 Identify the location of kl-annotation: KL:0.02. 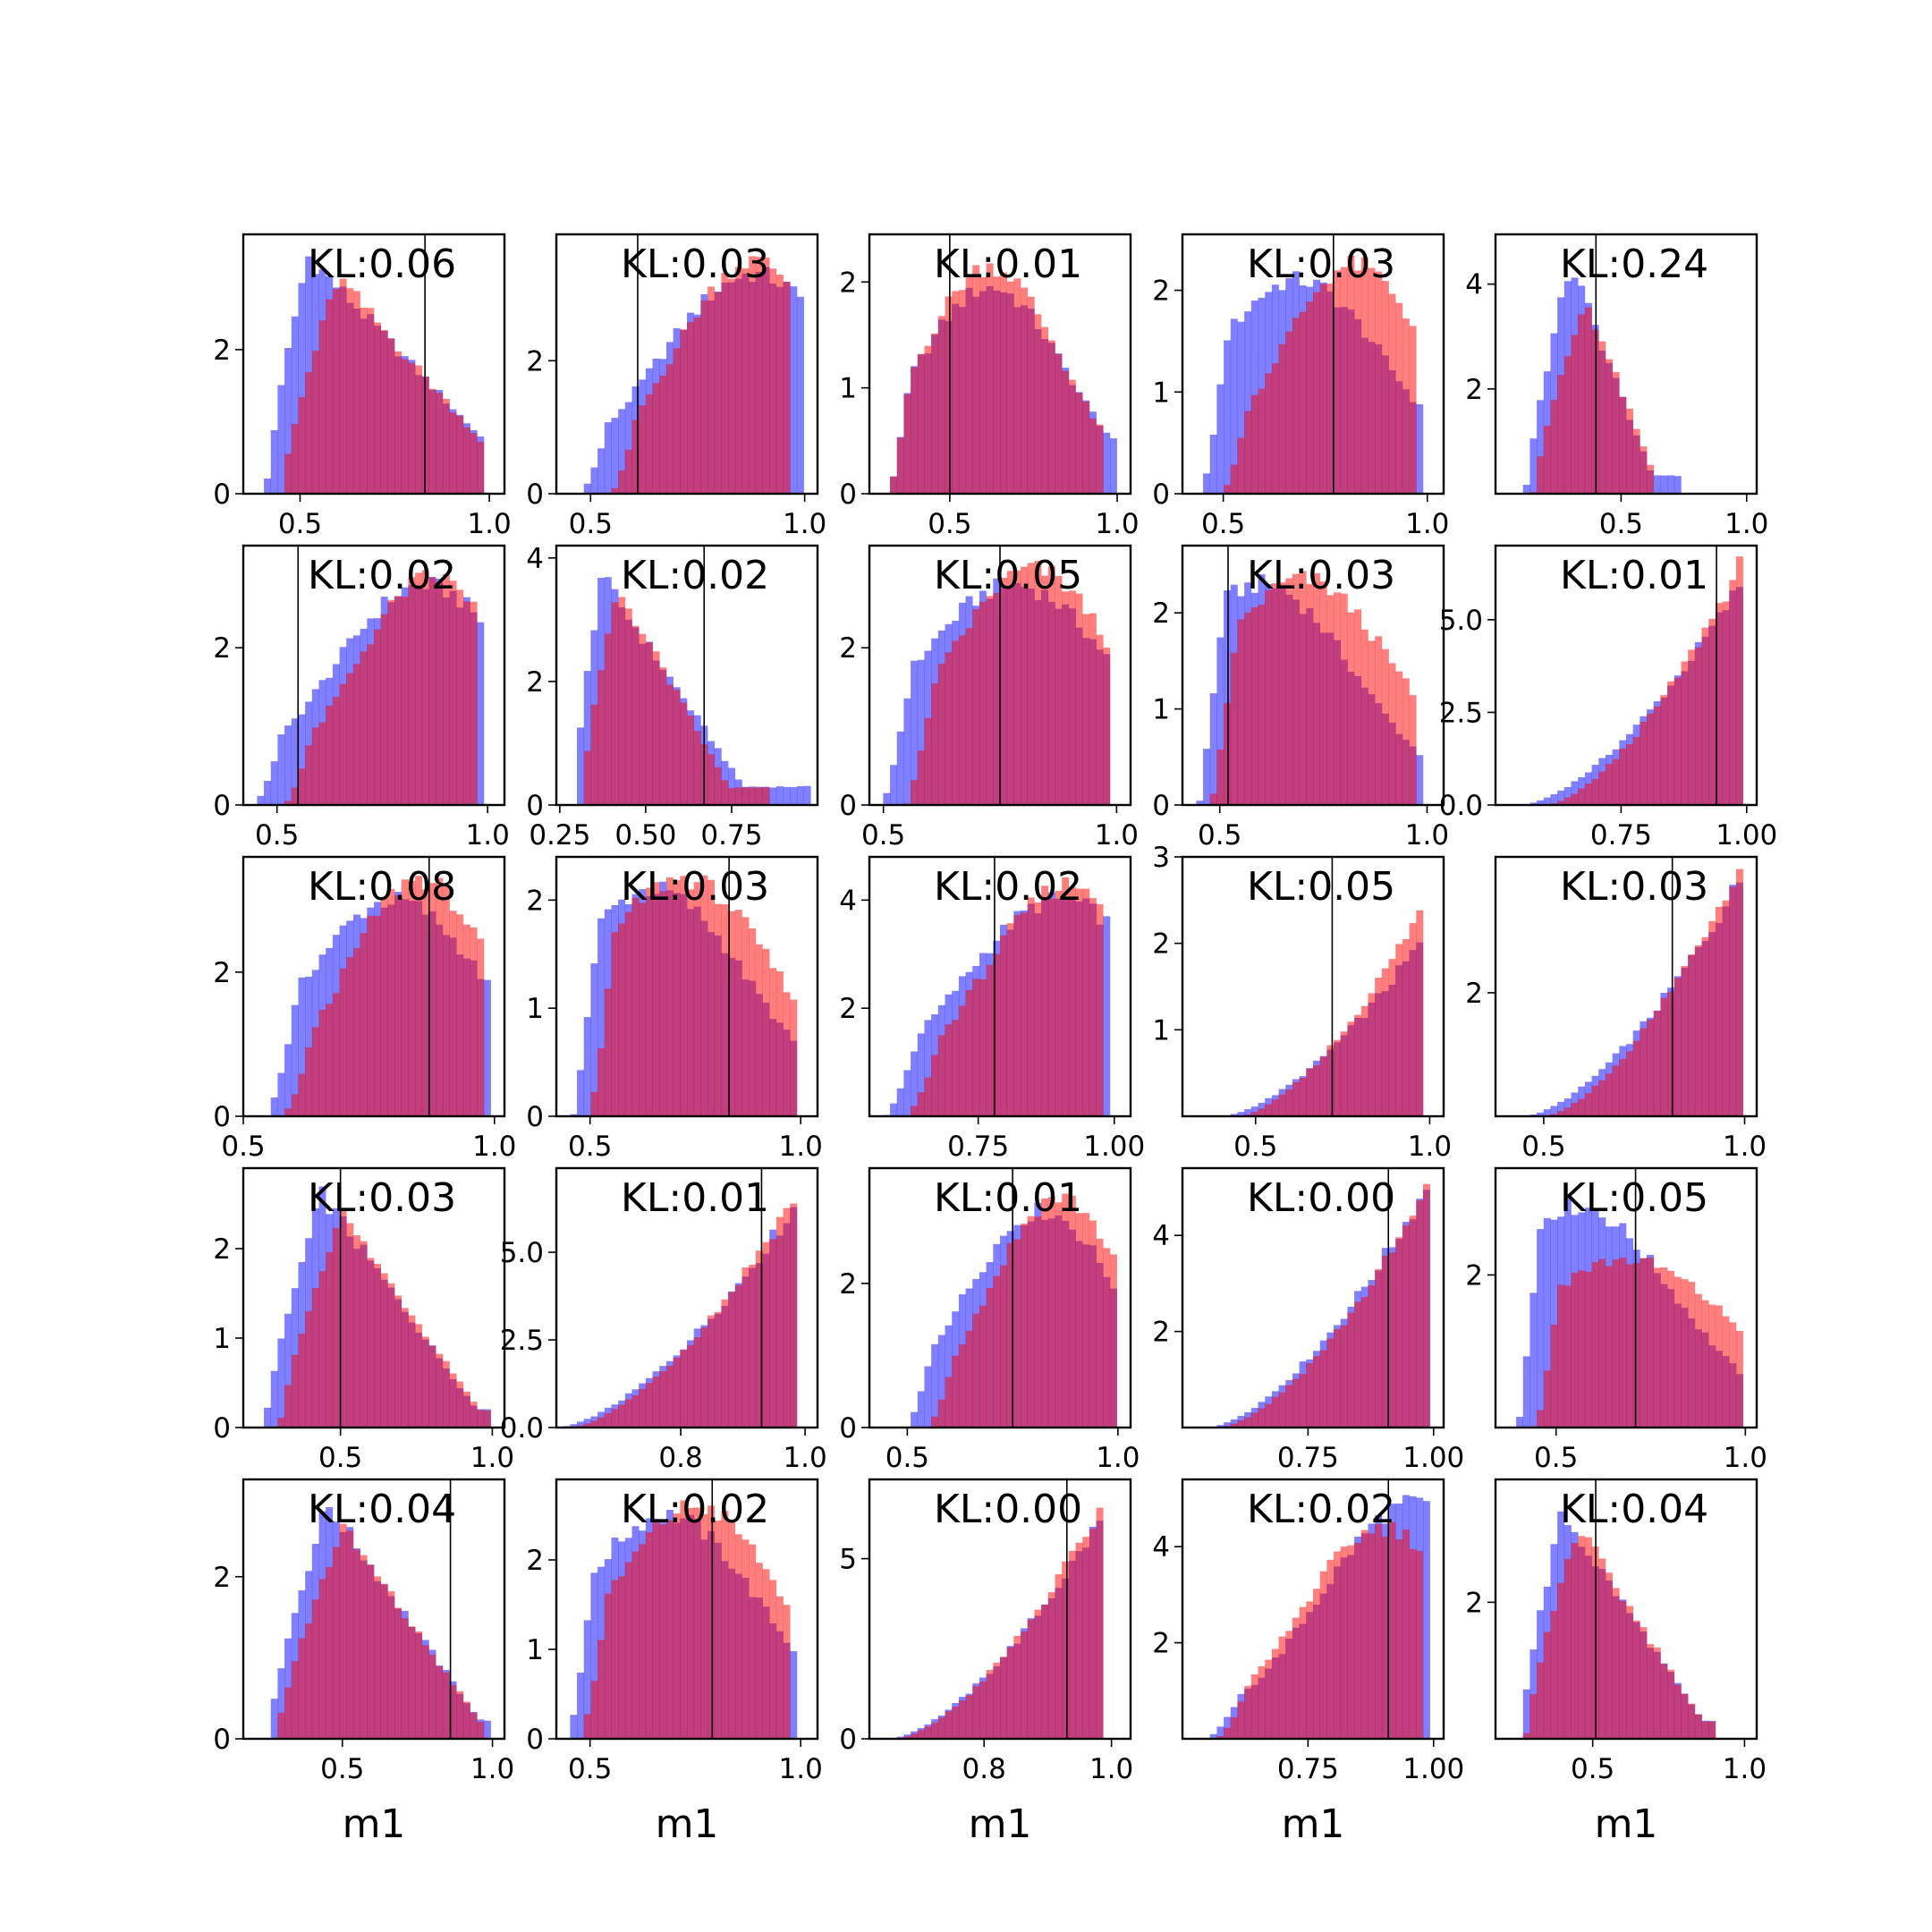
(695, 1509).